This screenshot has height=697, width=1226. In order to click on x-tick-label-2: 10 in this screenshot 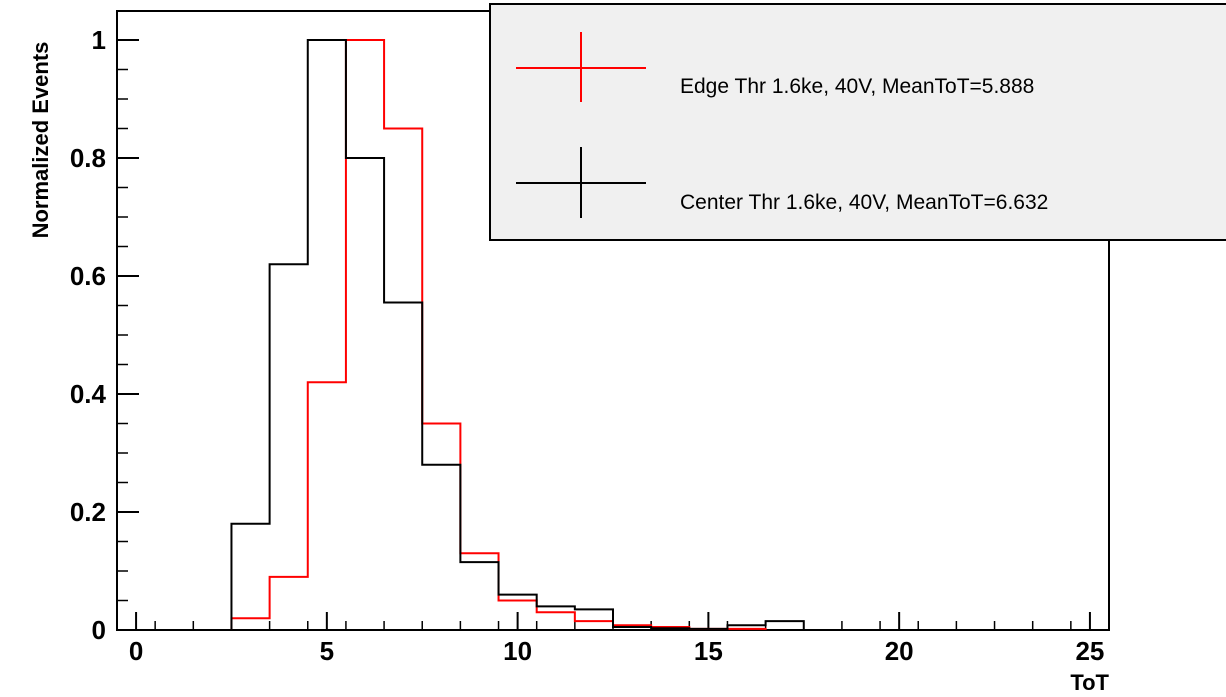, I will do `click(517, 651)`.